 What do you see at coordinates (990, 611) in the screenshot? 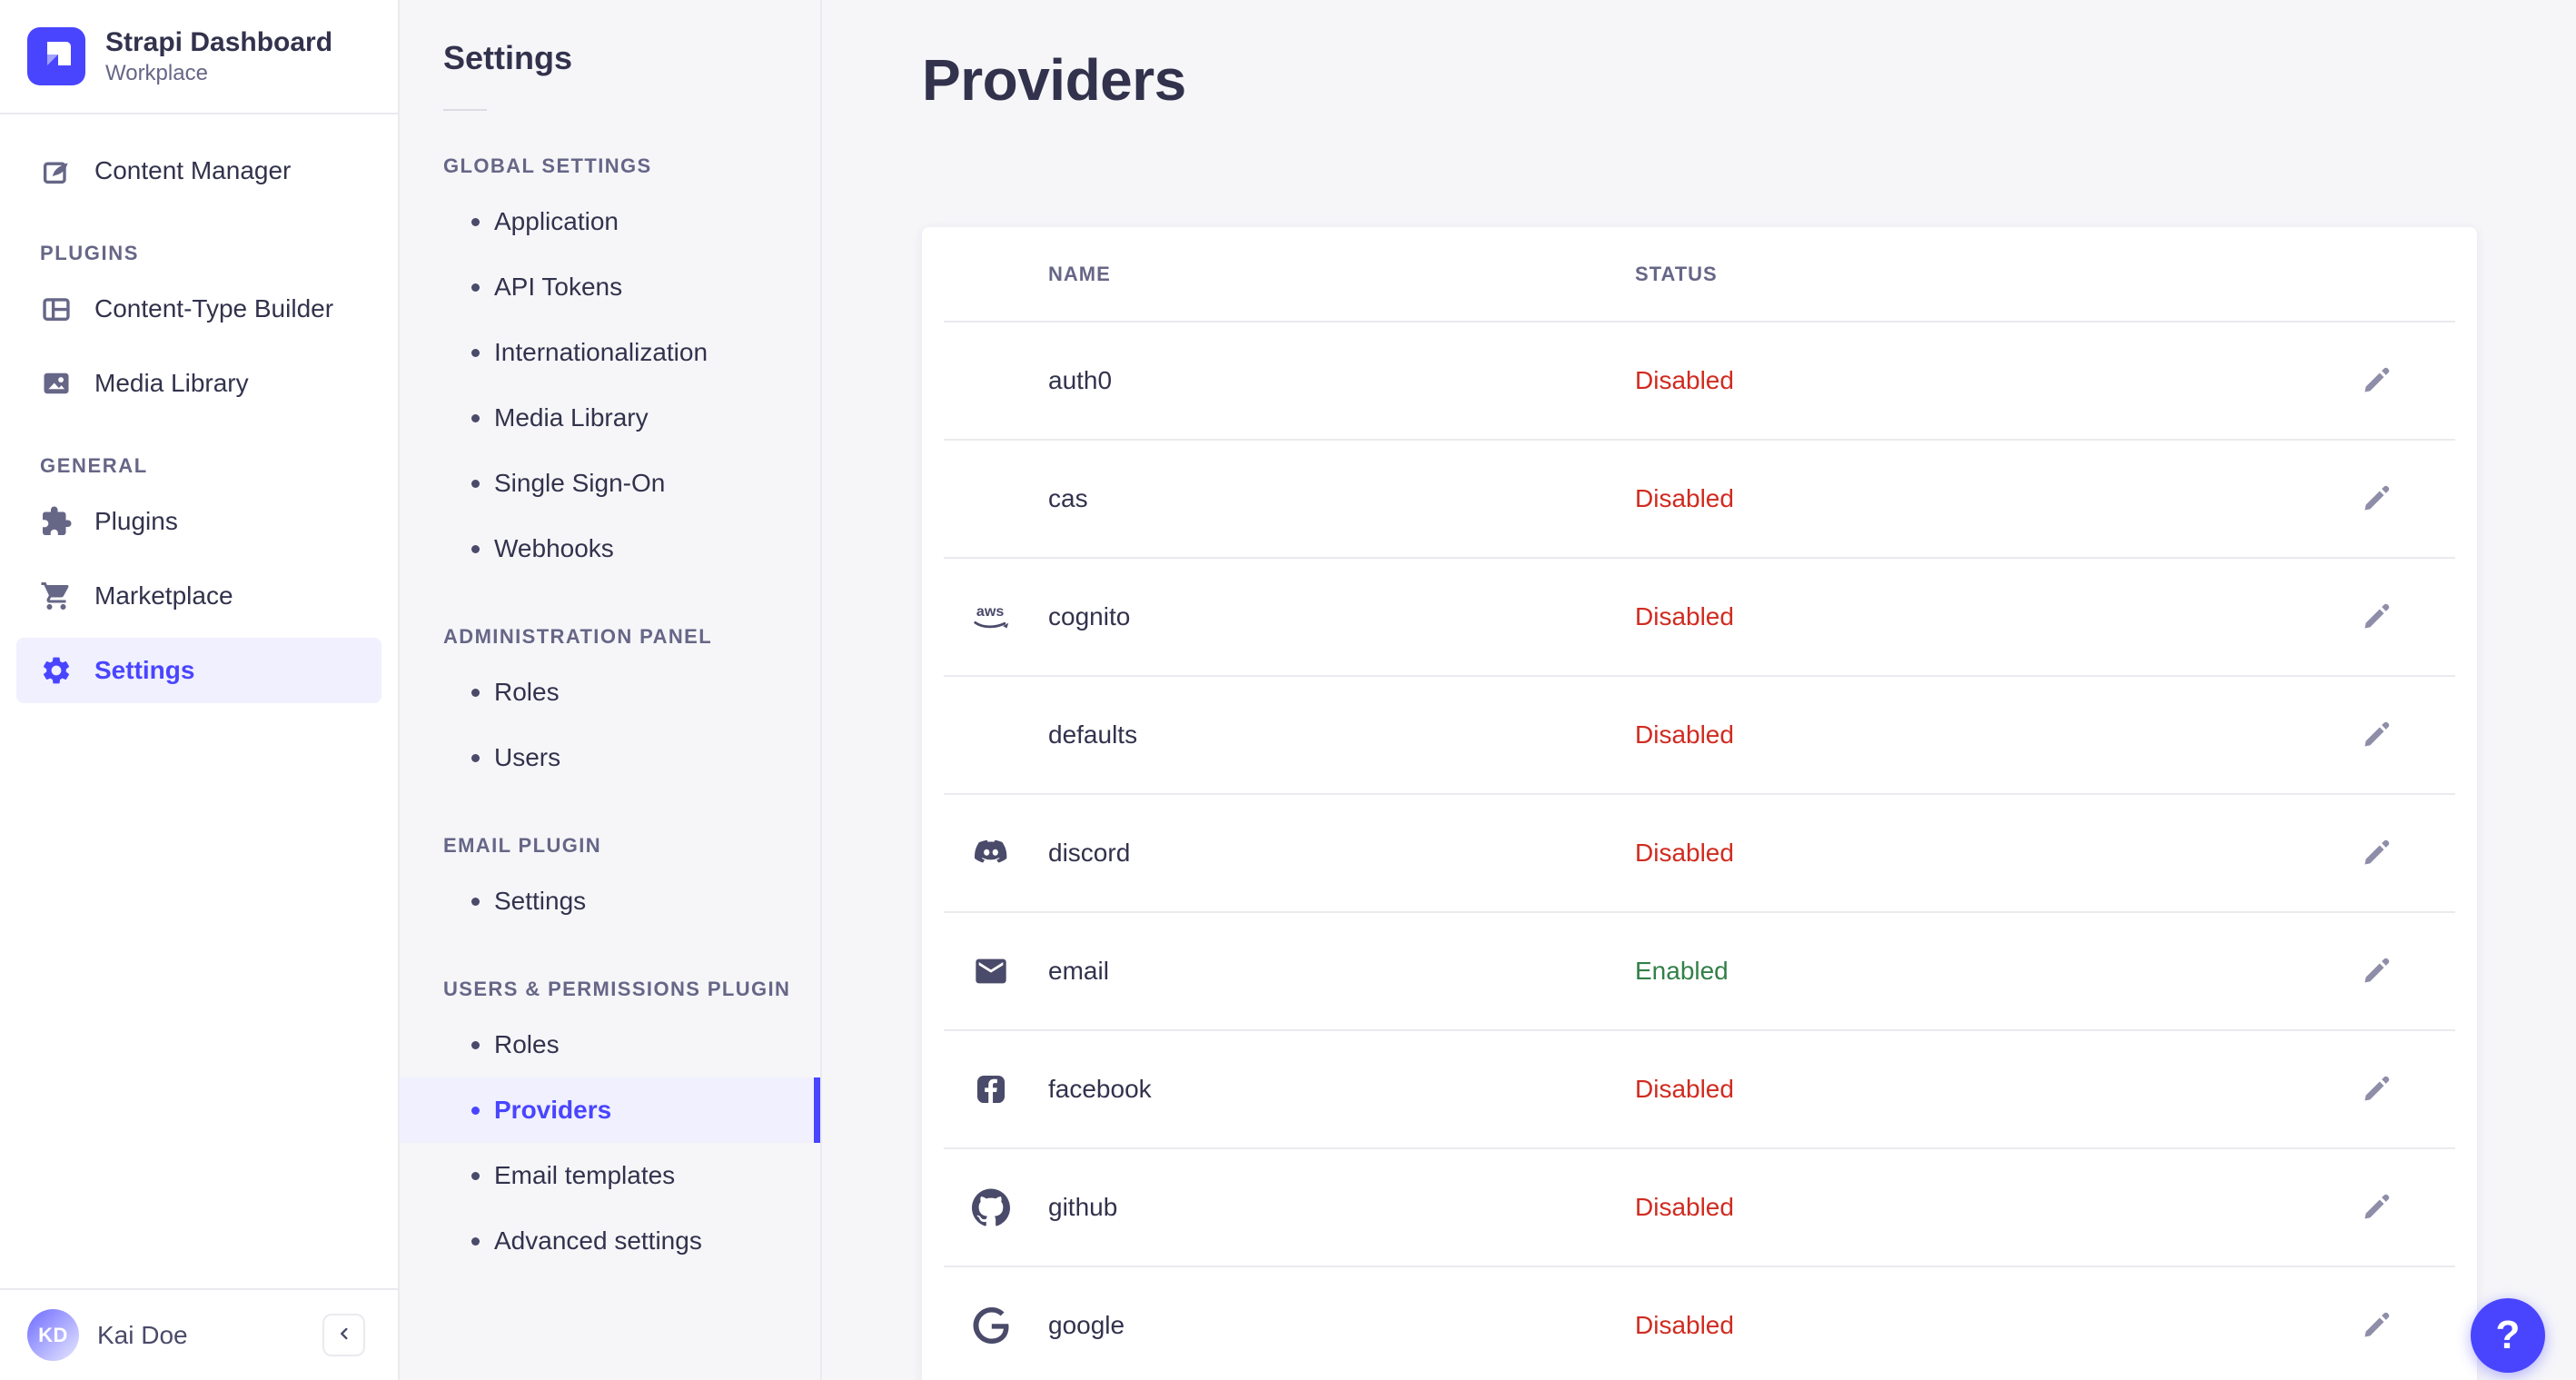
I see `svg-text: aws` at bounding box center [990, 611].